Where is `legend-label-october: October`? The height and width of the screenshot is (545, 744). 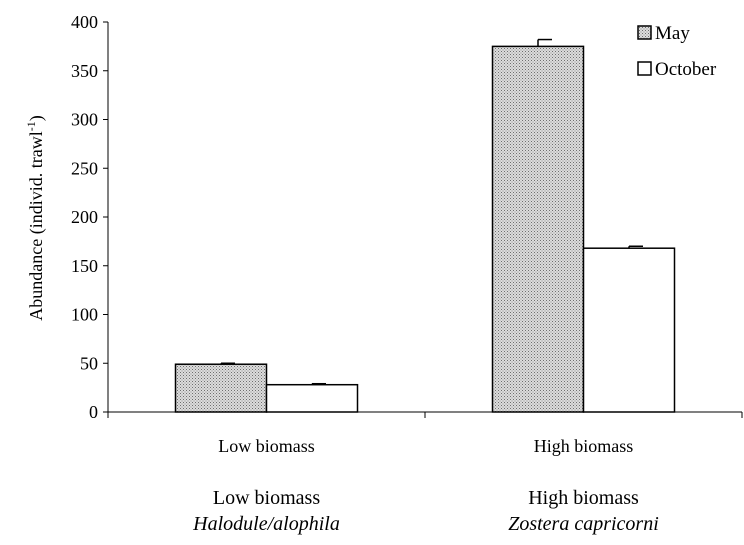
legend-label-october: October is located at coordinates (686, 69).